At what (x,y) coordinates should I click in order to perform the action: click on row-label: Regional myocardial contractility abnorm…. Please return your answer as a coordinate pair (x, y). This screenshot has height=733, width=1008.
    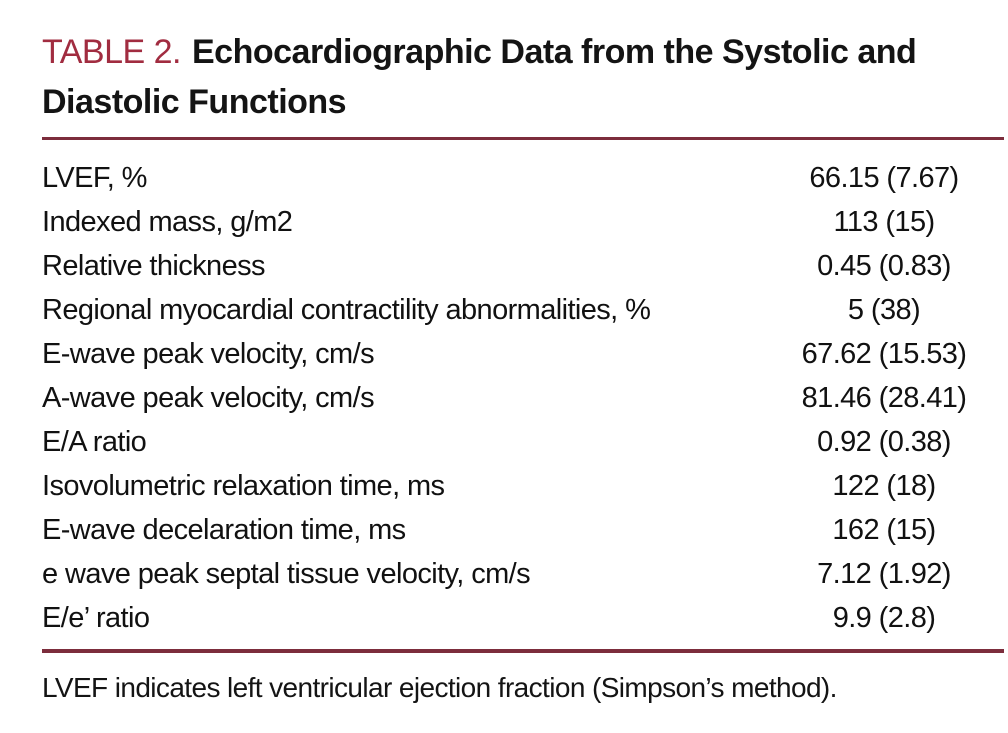
    Looking at the image, I should click on (346, 309).